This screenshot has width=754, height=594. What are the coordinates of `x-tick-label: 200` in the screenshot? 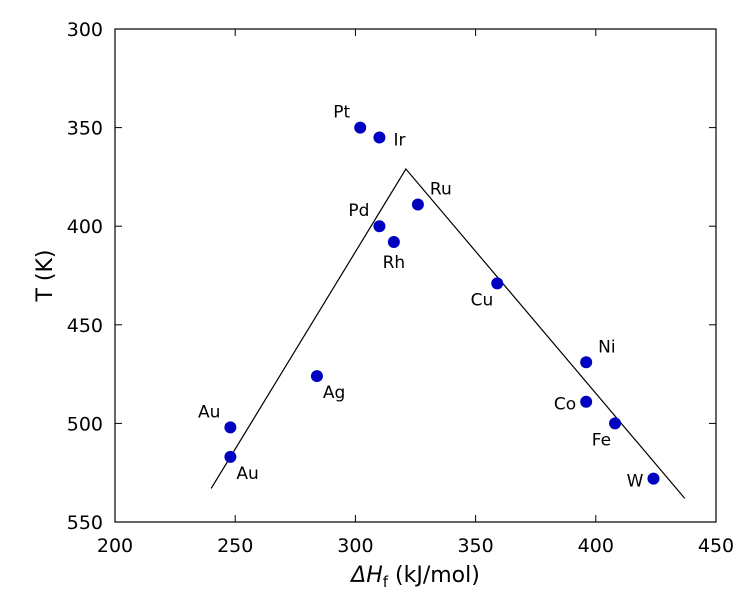 It's located at (115, 546).